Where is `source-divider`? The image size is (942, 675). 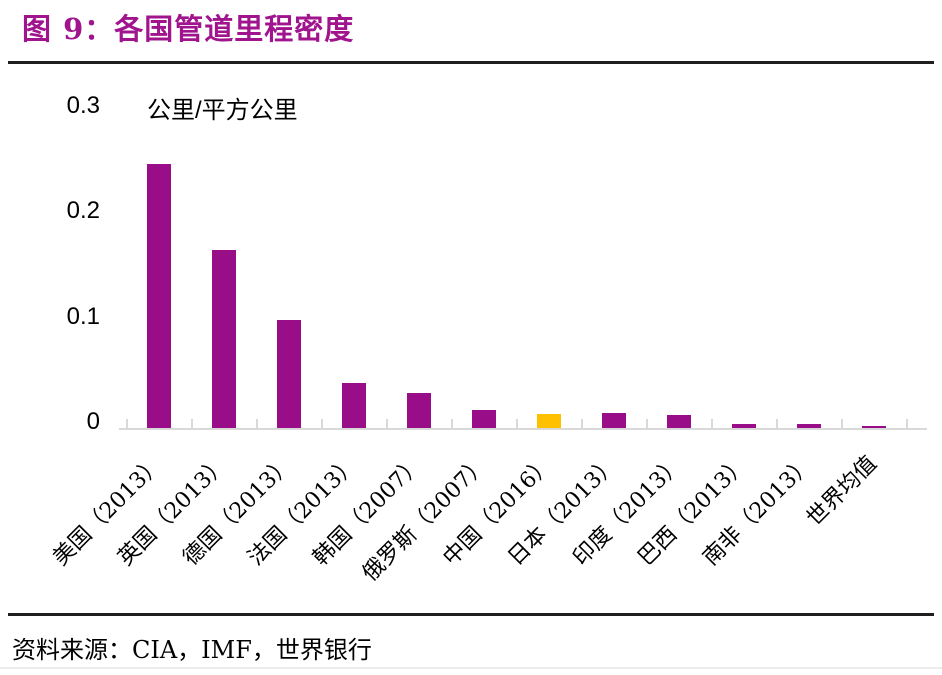
source-divider is located at coordinates (471, 614).